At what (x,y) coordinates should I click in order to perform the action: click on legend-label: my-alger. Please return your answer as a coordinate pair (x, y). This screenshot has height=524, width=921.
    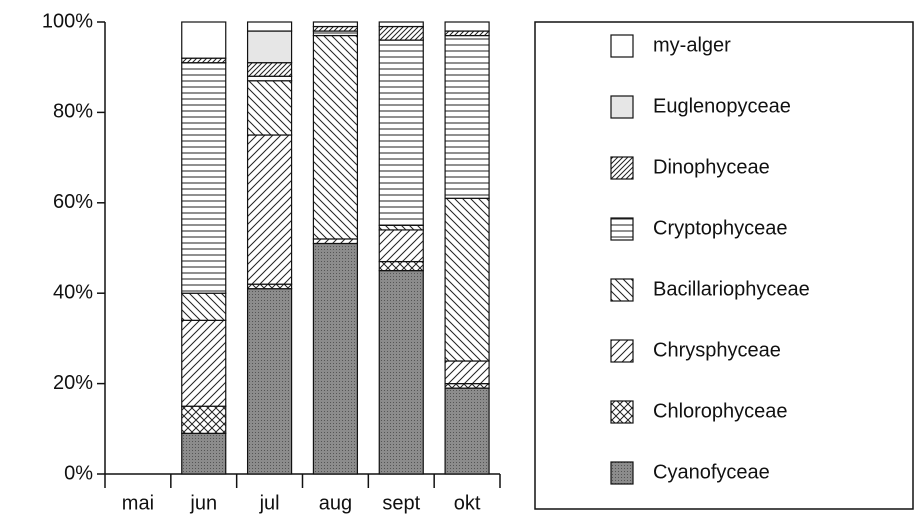
    Looking at the image, I should click on (692, 45).